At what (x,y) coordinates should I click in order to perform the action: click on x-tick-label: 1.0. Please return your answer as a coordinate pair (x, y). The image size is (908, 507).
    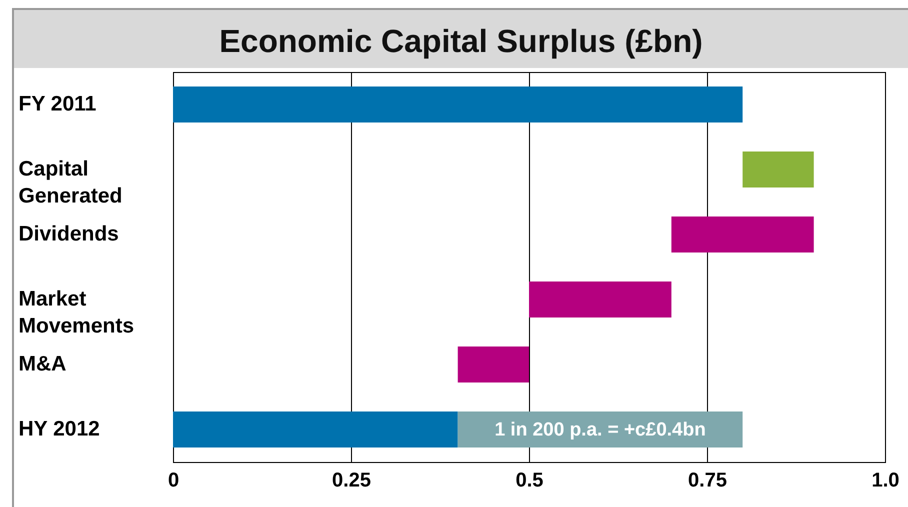
    Looking at the image, I should click on (886, 481).